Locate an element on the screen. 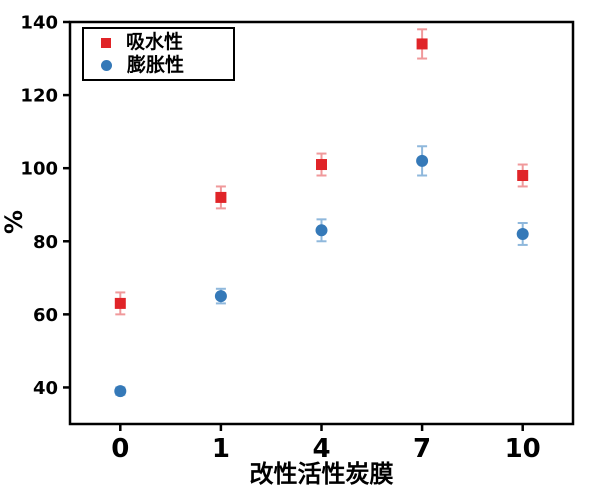 The width and height of the screenshot is (600, 492). data-point-series0-cat3 is located at coordinates (422, 44).